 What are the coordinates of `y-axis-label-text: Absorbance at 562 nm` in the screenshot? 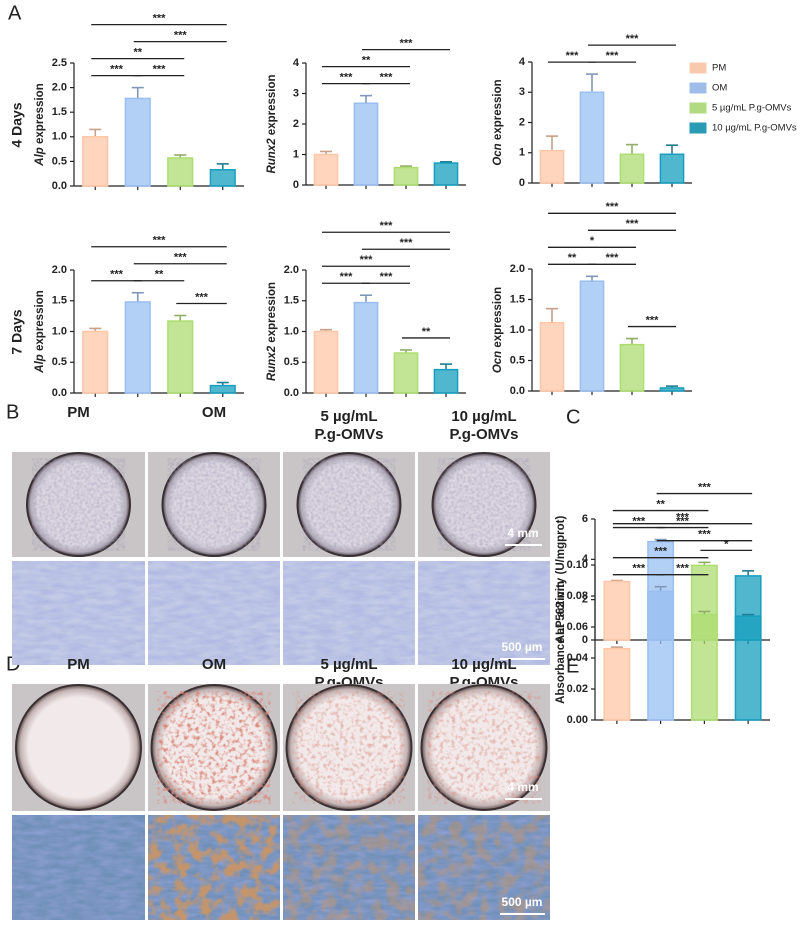 It's located at (561, 642).